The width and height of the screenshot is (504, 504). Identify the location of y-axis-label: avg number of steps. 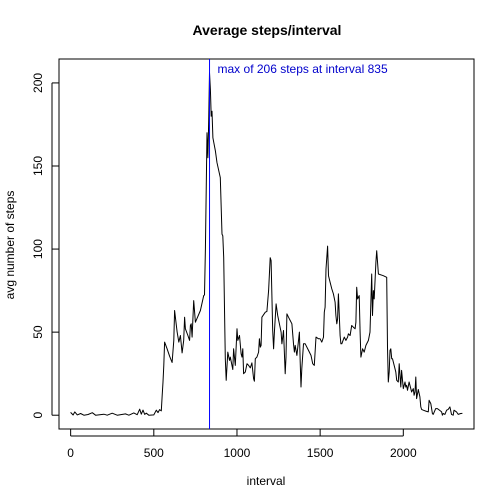
(10, 245).